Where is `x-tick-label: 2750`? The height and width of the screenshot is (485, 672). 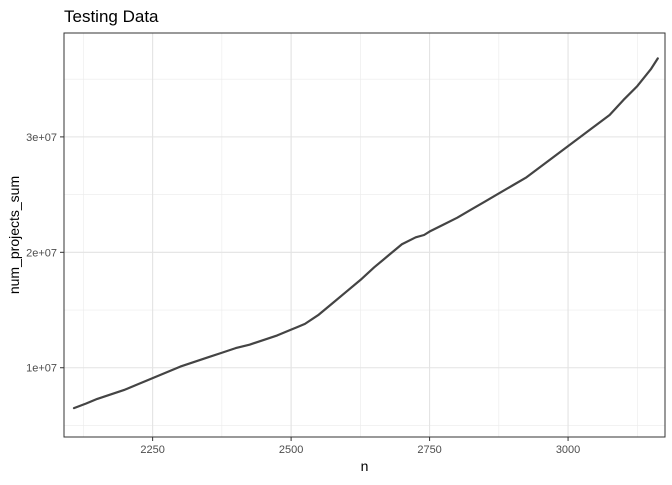
x-tick-label: 2750 is located at coordinates (429, 450).